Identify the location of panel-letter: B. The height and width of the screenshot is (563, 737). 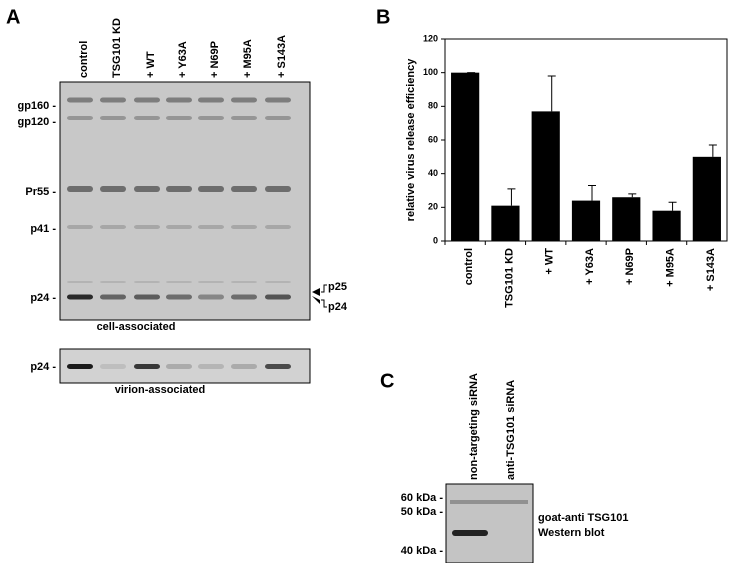
(383, 17).